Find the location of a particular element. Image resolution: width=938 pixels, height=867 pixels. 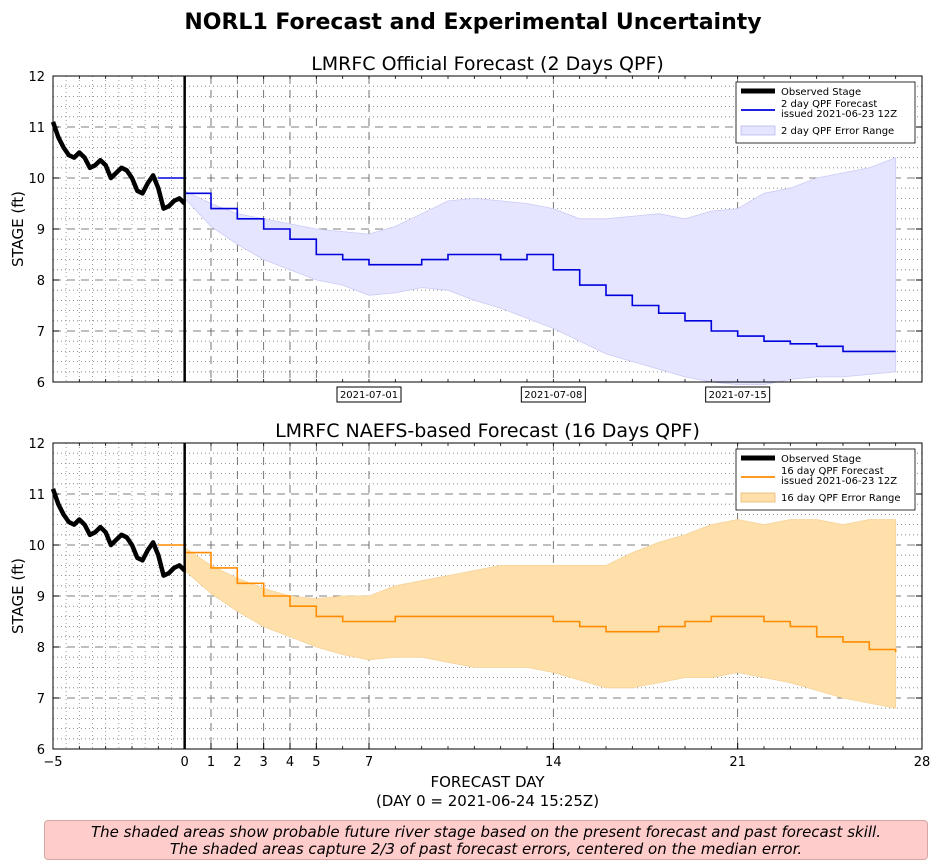

date-tick-label: 2021-07-08 is located at coordinates (553, 395).